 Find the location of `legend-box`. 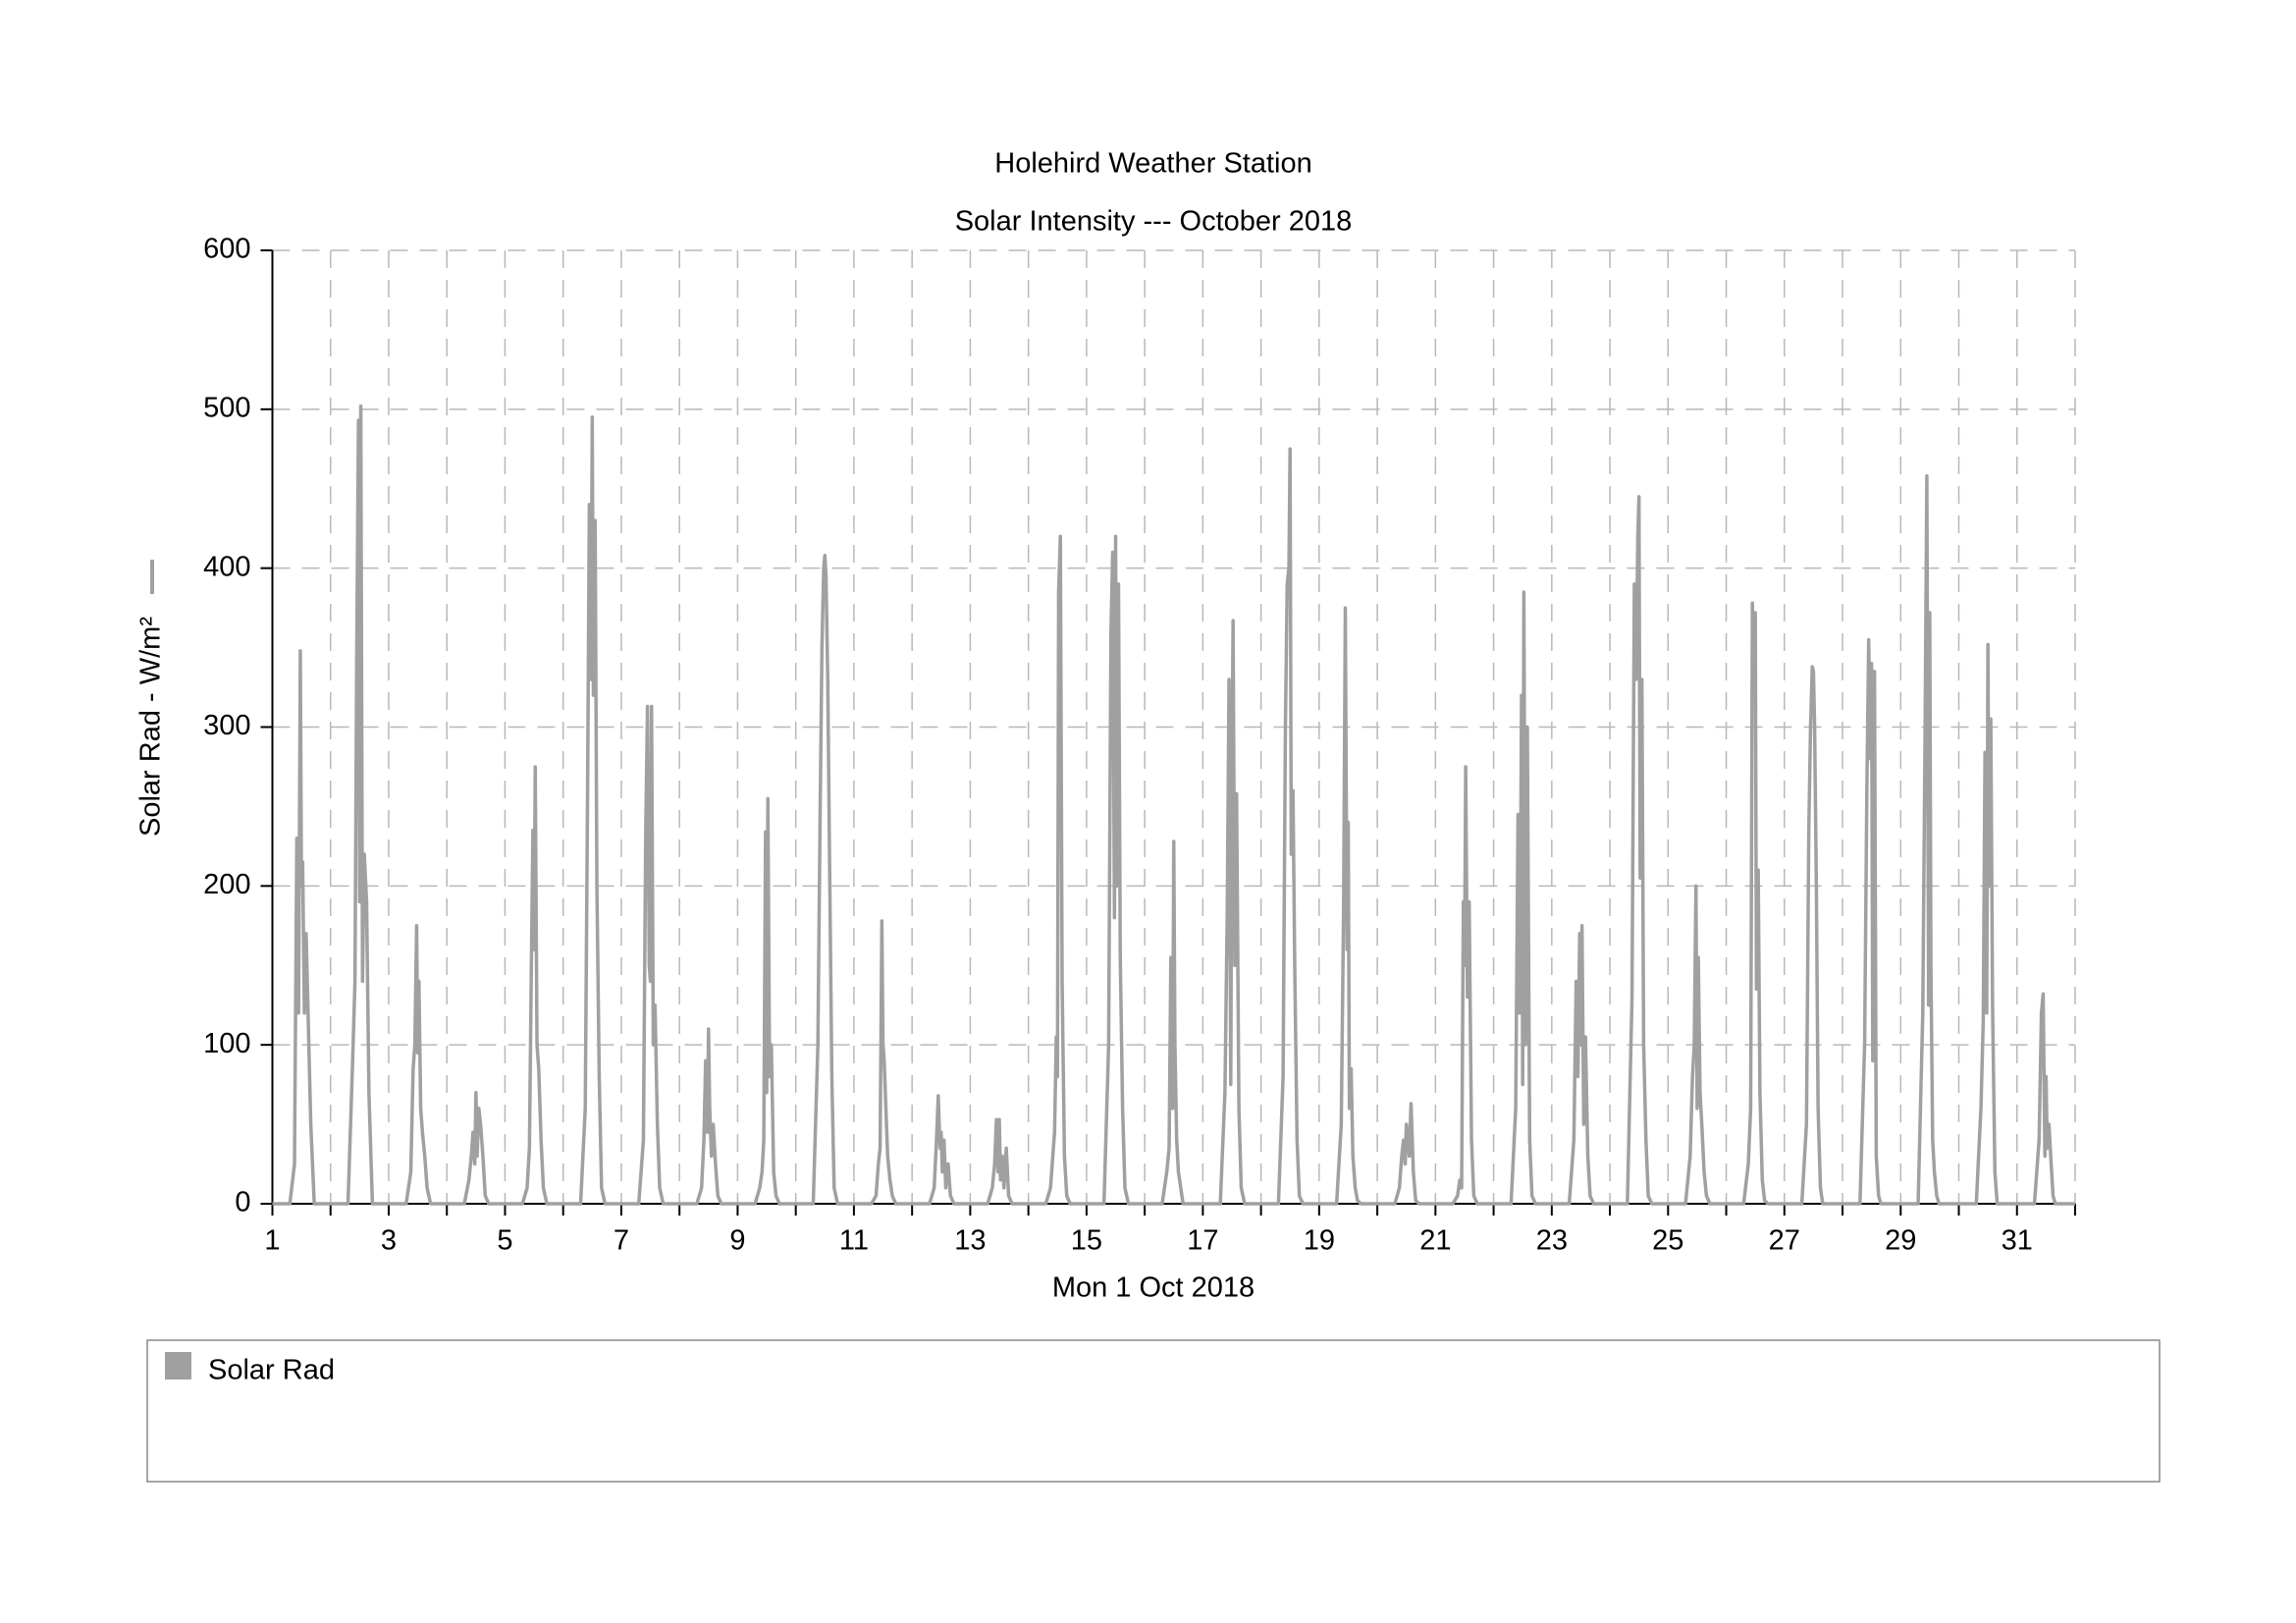

legend-box is located at coordinates (1153, 1411).